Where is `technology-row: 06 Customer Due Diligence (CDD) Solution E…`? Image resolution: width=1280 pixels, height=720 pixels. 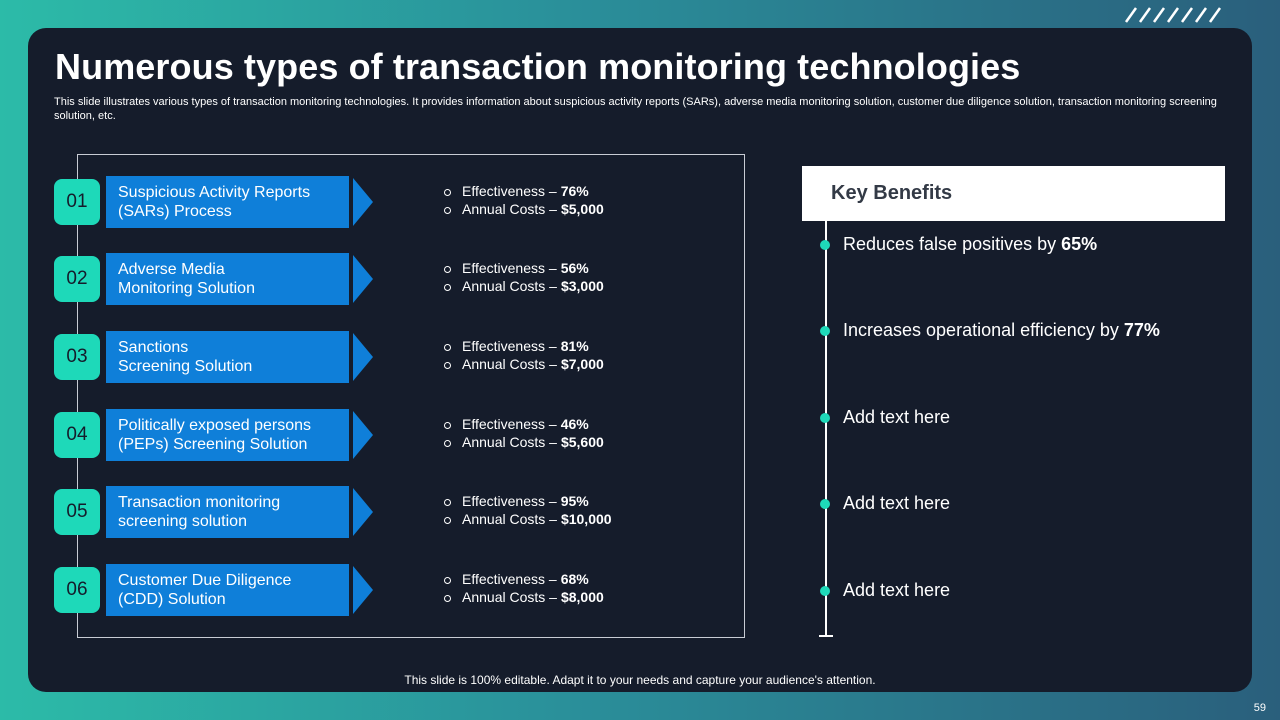
technology-row: 06 Customer Due Diligence (CDD) Solution E… is located at coordinates (394, 590).